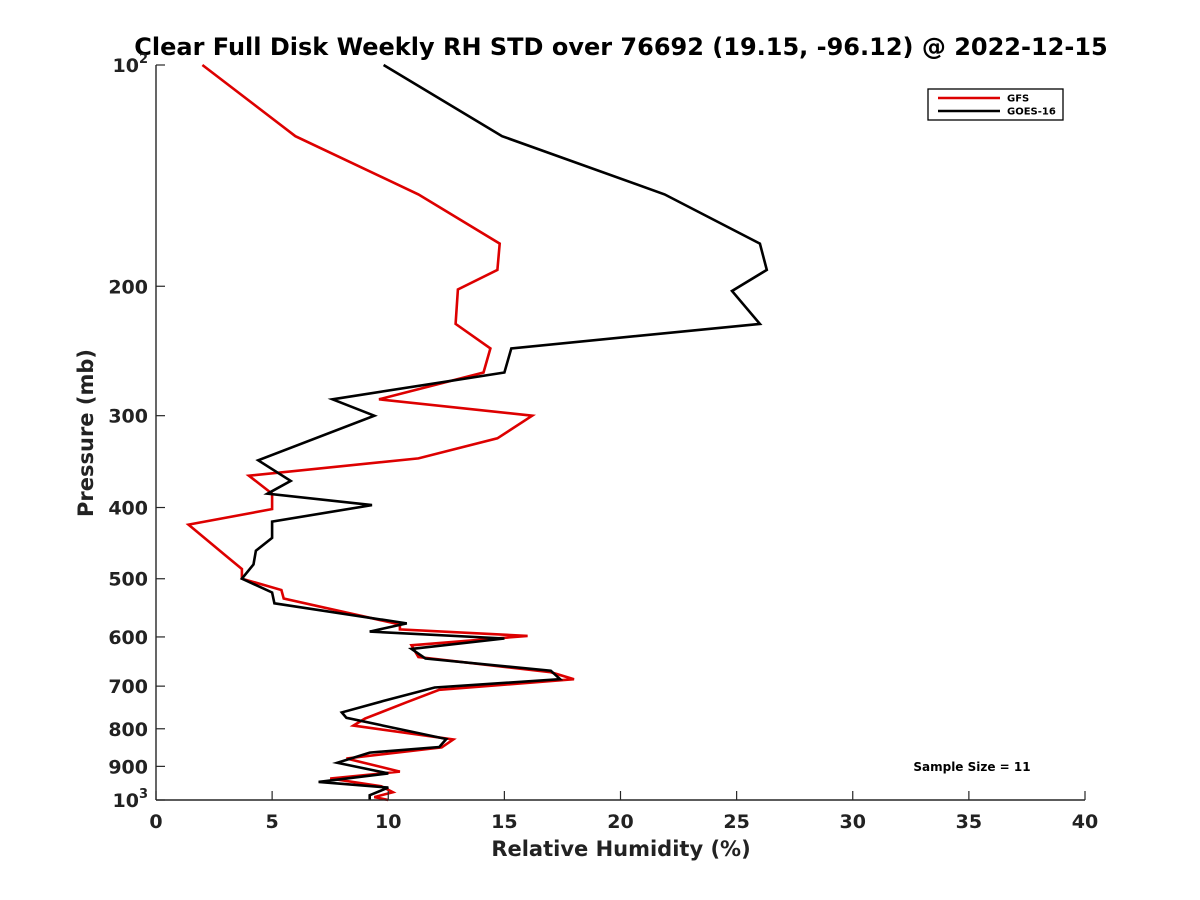  I want to click on legend-label-gfs: GFS, so click(1018, 99).